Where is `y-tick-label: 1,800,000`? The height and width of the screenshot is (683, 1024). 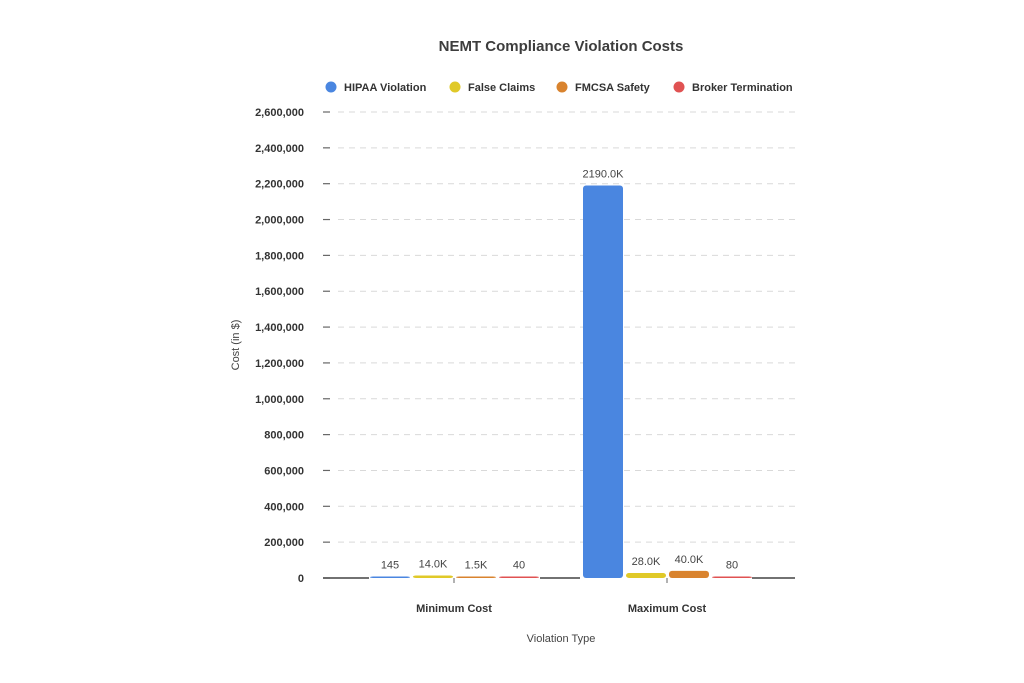 y-tick-label: 1,800,000 is located at coordinates (279, 256).